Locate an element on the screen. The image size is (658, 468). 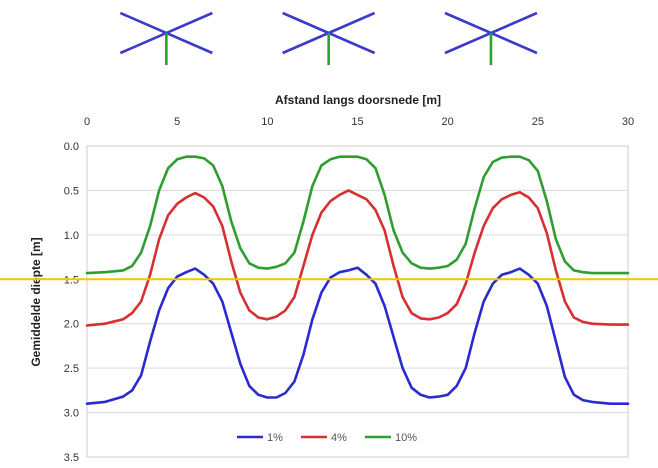
x-axis-title: Afstand langs doorsnede [m] is located at coordinates (358, 100).